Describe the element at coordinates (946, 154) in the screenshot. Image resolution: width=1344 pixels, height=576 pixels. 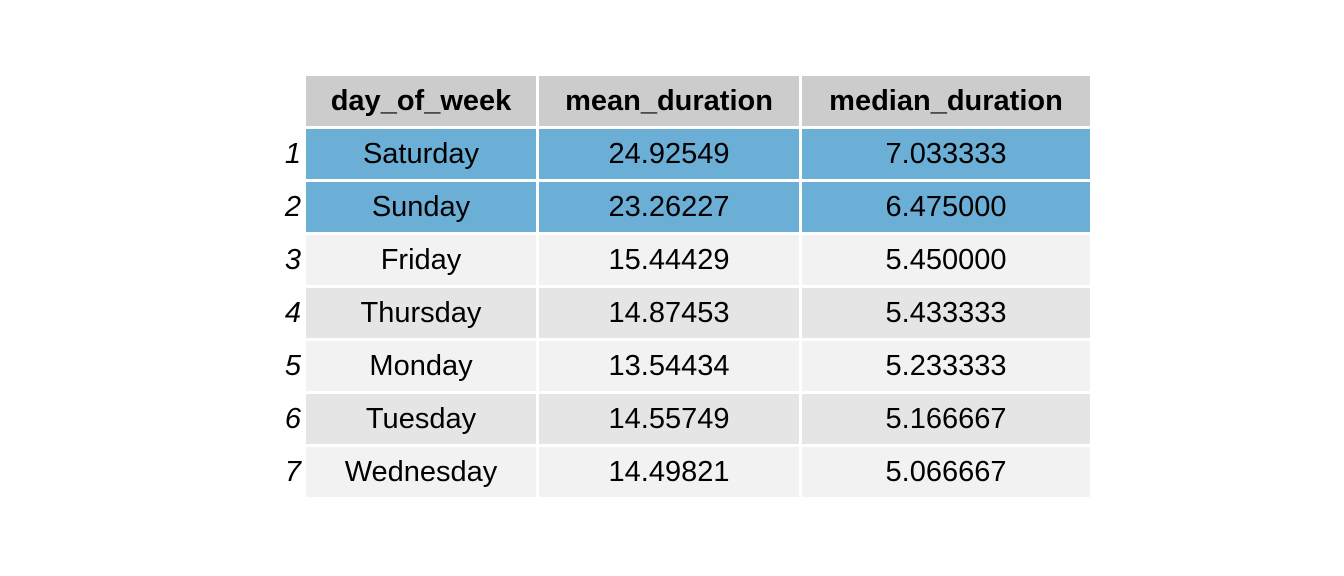
I see `cell-median-duration: 7.033333` at that location.